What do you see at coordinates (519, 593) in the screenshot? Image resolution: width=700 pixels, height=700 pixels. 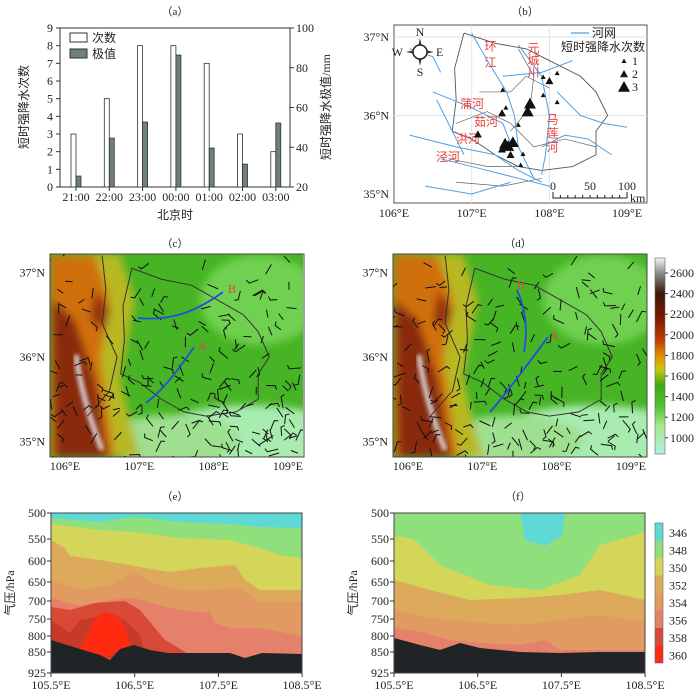 I see `plot-frame` at bounding box center [519, 593].